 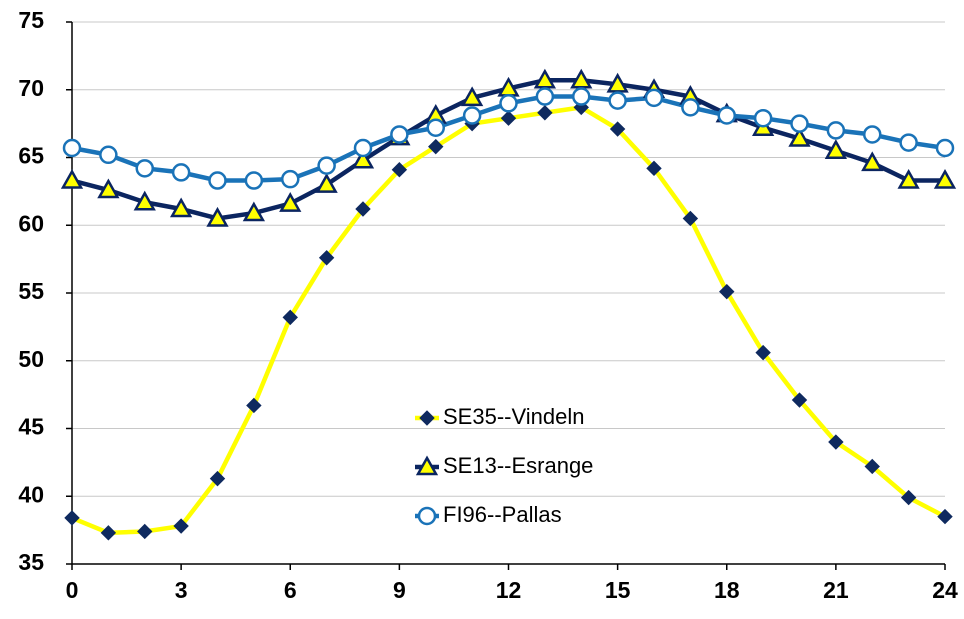 What do you see at coordinates (502, 514) in the screenshot?
I see `legend-label: FI96--Pallas` at bounding box center [502, 514].